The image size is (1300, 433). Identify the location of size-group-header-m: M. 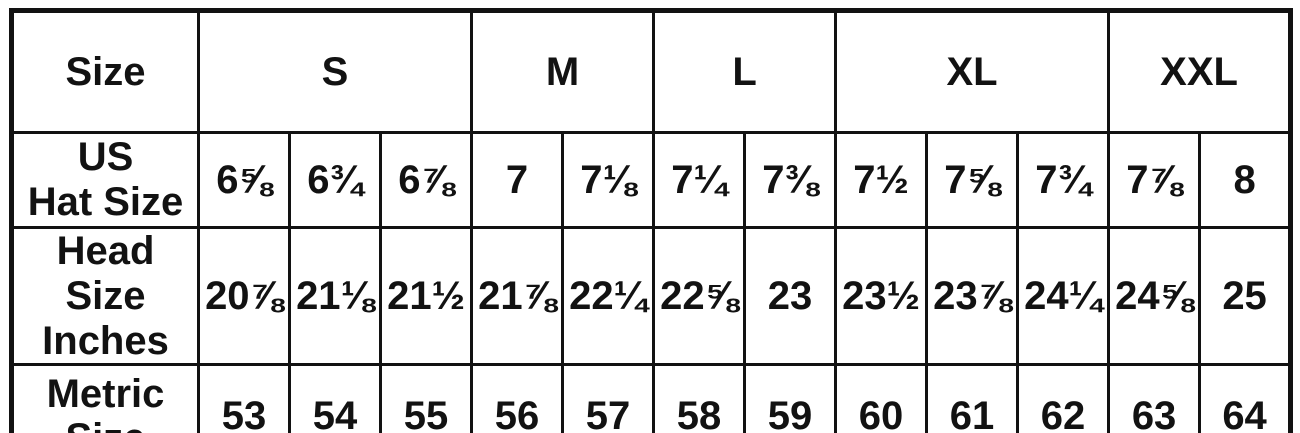
(563, 71).